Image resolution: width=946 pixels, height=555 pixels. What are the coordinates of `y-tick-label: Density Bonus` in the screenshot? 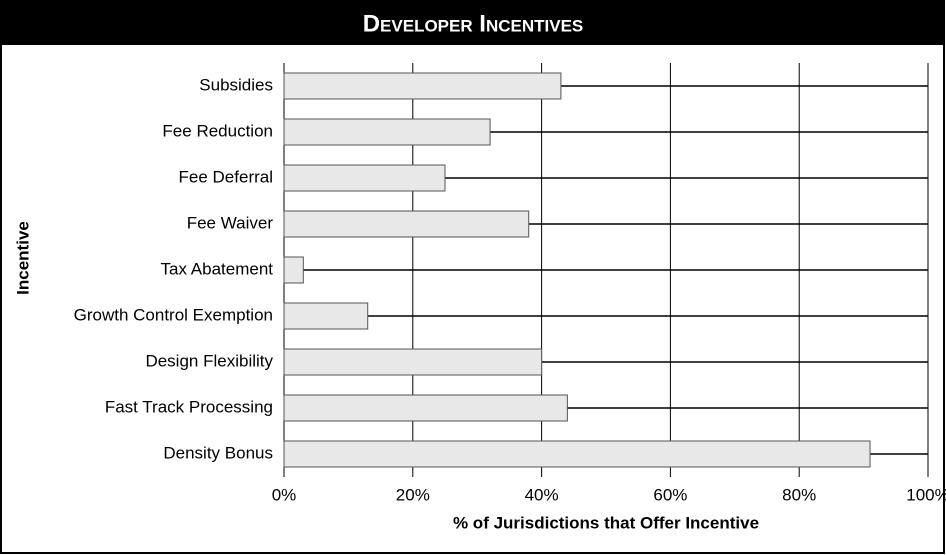 It's located at (218, 452).